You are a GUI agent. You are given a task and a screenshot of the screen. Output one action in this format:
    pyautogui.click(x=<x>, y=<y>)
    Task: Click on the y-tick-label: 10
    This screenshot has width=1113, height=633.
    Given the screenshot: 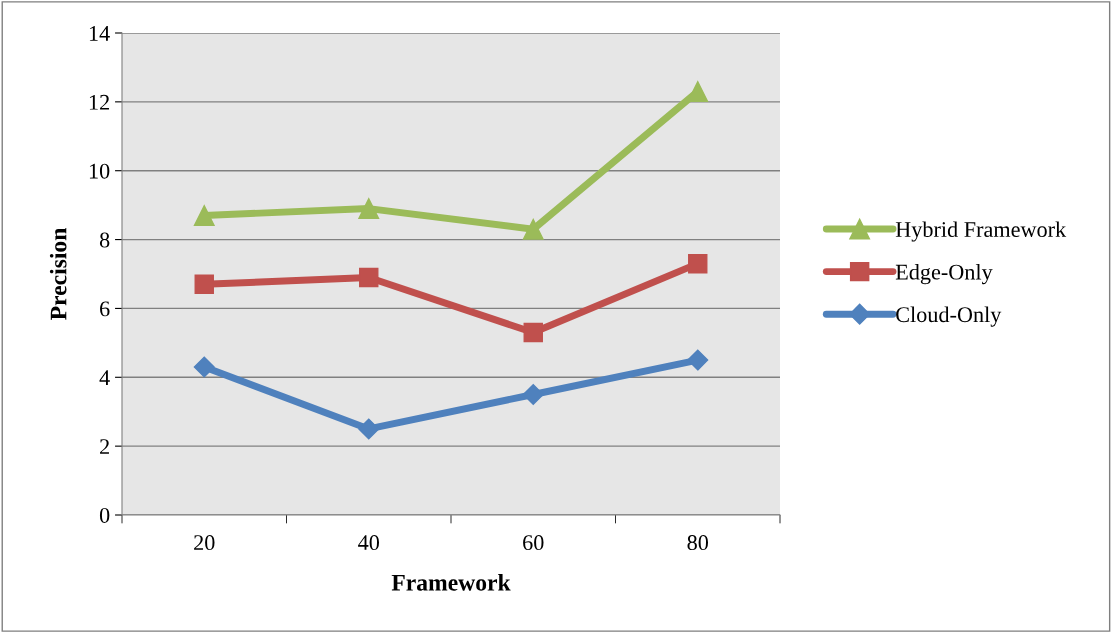 What is the action you would take?
    pyautogui.click(x=99, y=171)
    